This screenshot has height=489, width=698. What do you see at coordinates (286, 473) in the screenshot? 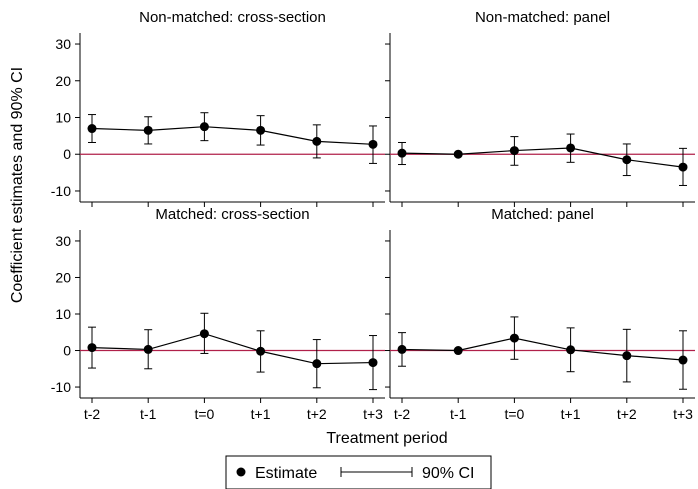
I see `legend-estimate-label: Estimate` at bounding box center [286, 473].